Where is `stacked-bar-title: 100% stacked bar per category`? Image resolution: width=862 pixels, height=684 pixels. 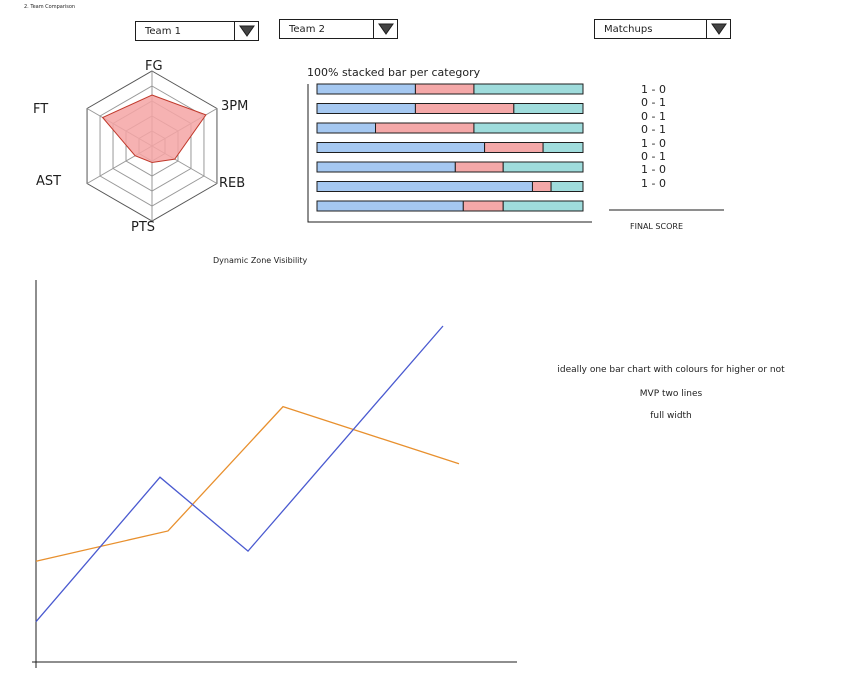
stacked-bar-title: 100% stacked bar per category is located at coordinates (394, 72).